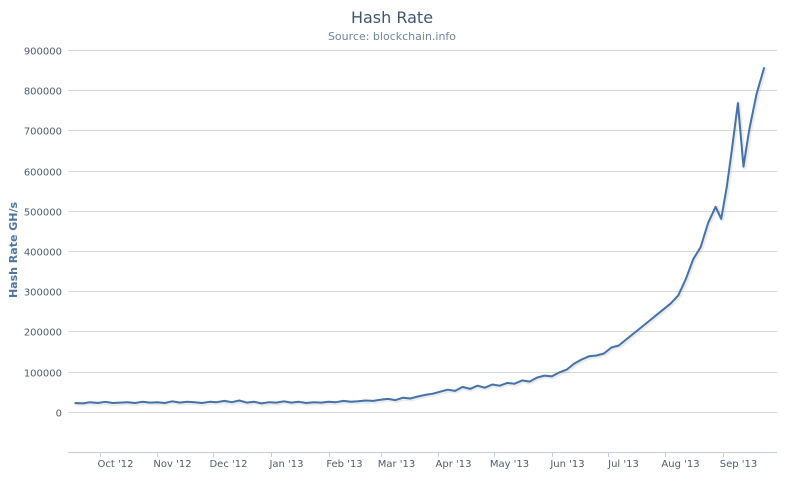  Describe the element at coordinates (43, 213) in the screenshot. I see `y-tick-label: 500000` at that location.